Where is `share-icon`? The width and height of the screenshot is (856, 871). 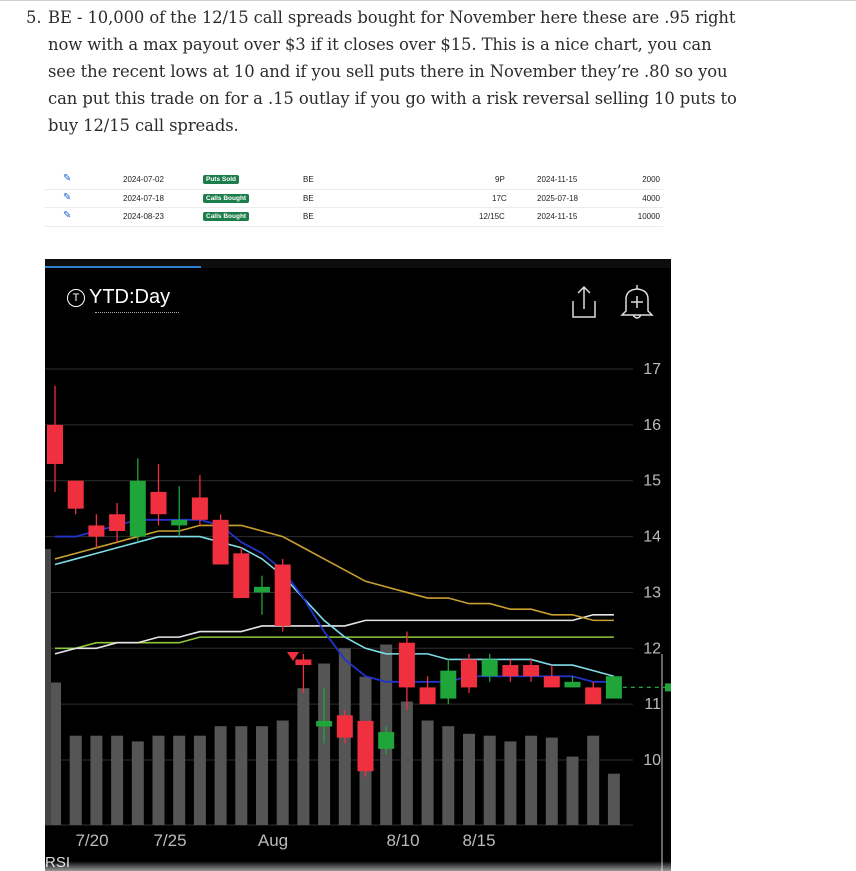 share-icon is located at coordinates (584, 301).